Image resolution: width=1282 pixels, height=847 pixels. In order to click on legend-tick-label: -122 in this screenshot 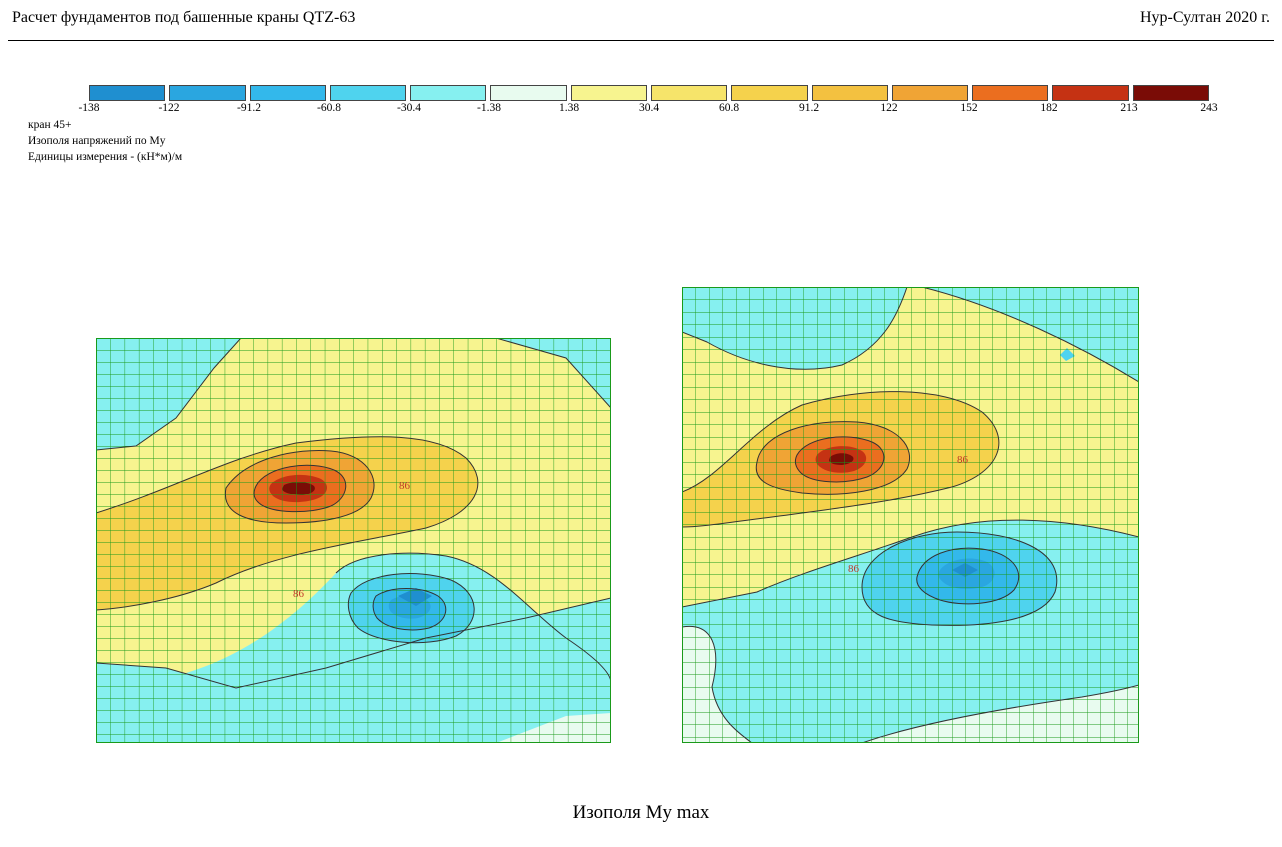, I will do `click(169, 108)`.